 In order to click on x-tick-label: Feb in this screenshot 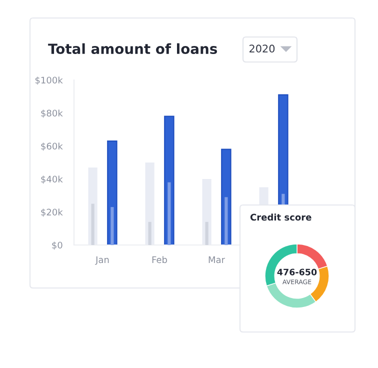, I will do `click(159, 260)`.